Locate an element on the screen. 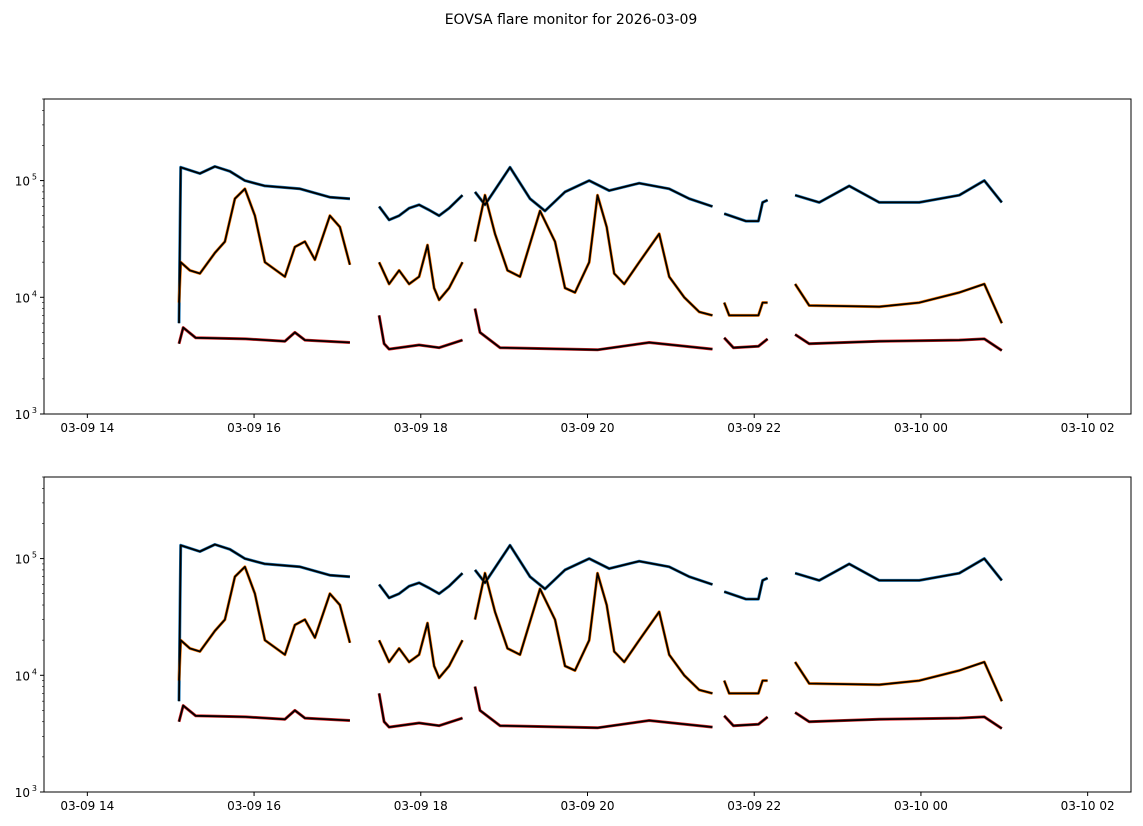 The image size is (1143, 826). figure-title: EOVSA flare monitor for 2026-03-09 is located at coordinates (571, 20).